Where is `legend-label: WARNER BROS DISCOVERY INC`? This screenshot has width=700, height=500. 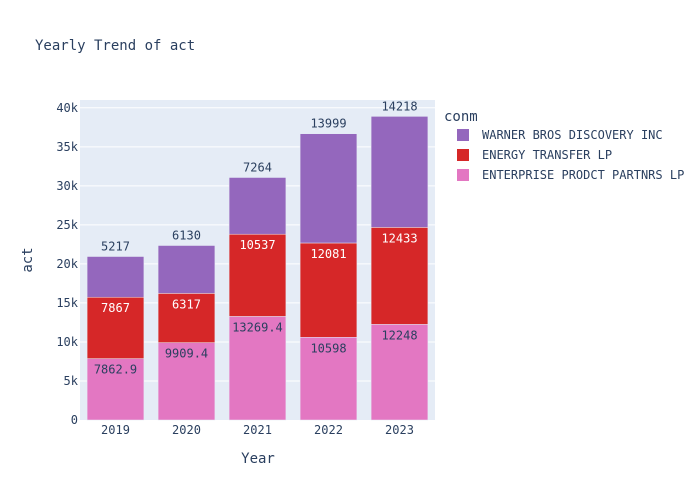 legend-label: WARNER BROS DISCOVERY INC is located at coordinates (572, 135).